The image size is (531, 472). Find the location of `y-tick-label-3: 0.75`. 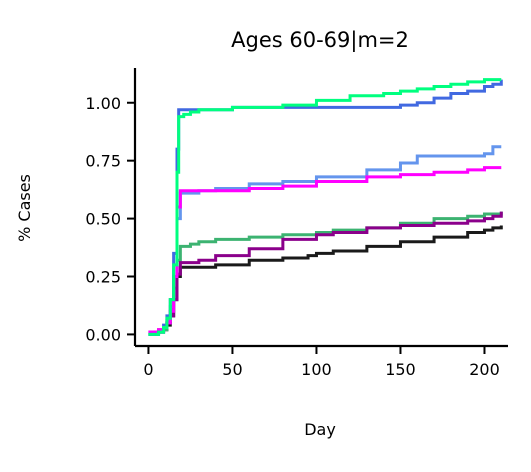

y-tick-label-3: 0.75 is located at coordinates (103, 161).